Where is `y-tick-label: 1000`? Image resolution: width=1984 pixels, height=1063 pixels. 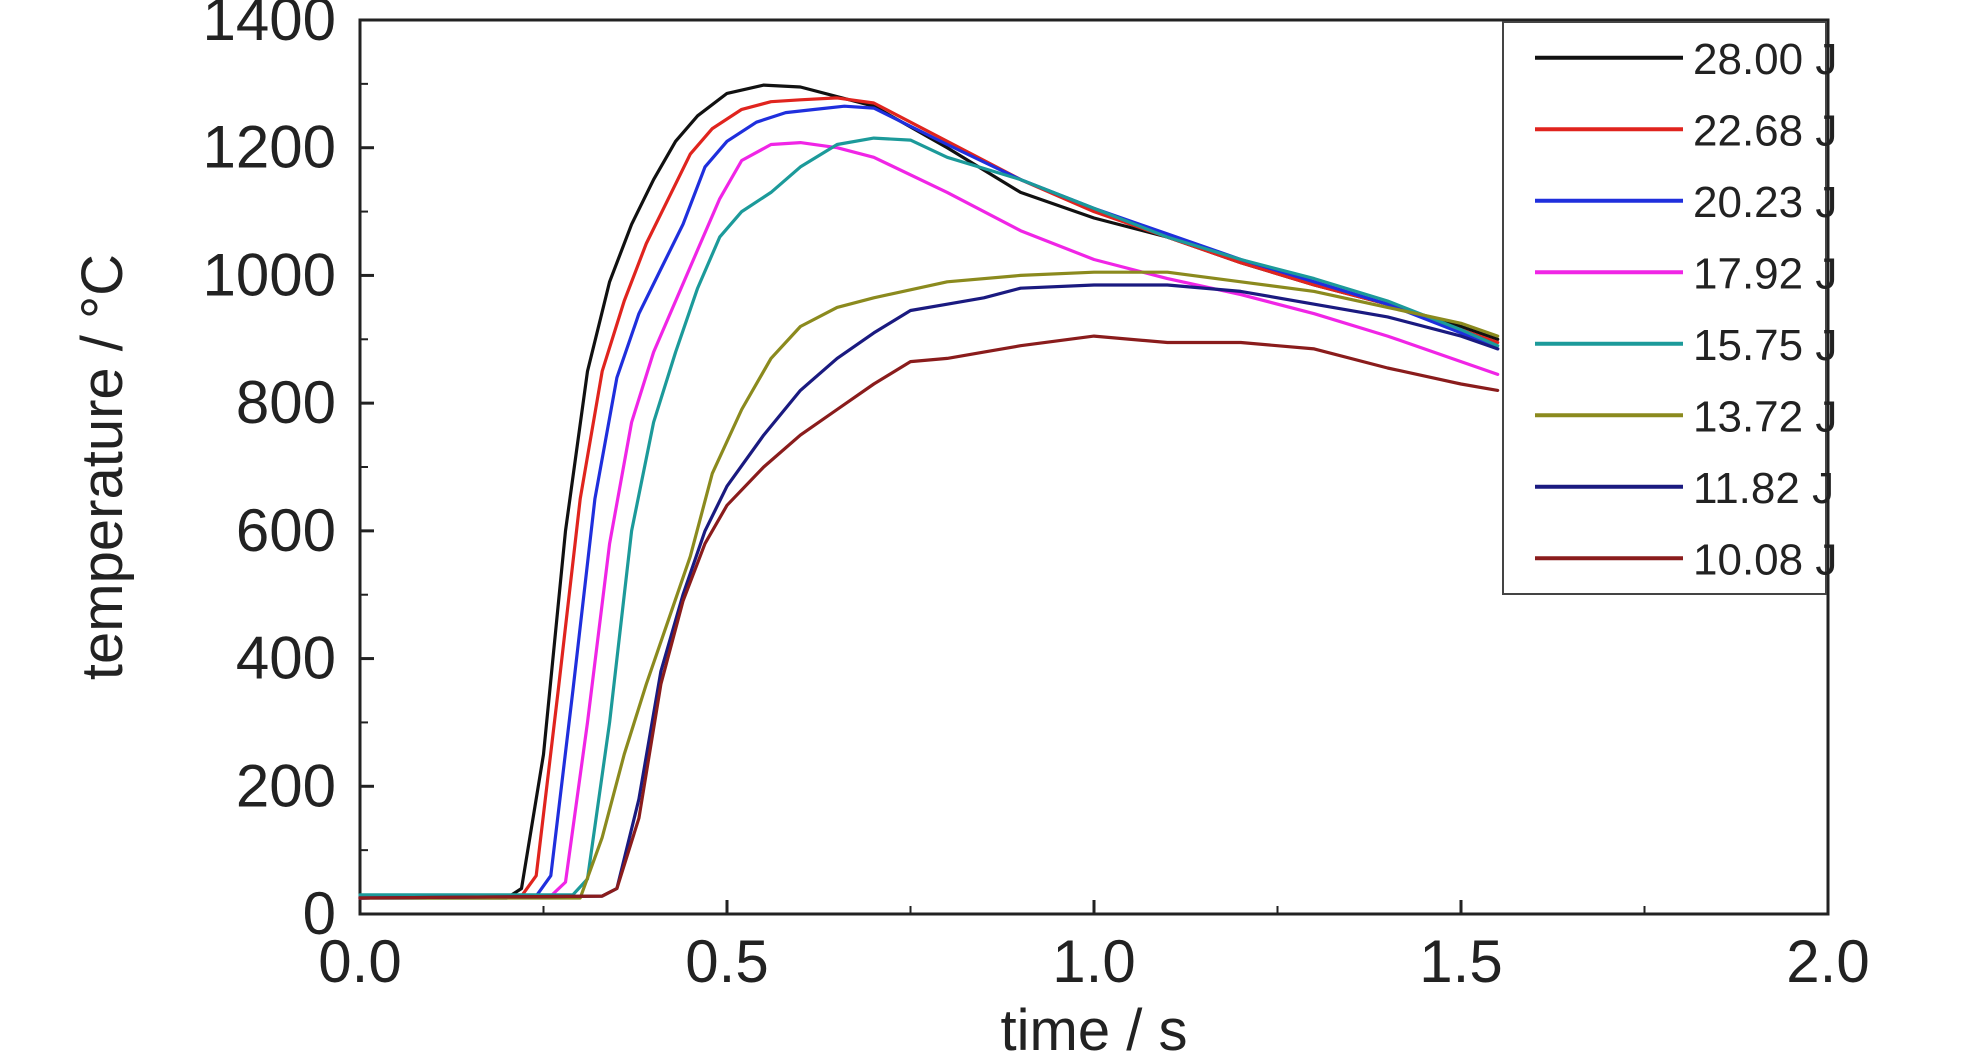 y-tick-label: 1000 is located at coordinates (269, 274).